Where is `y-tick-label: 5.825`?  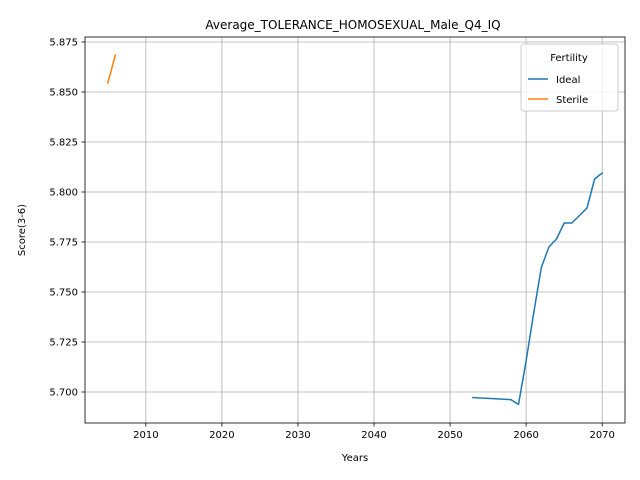
y-tick-label: 5.825 is located at coordinates (63, 143).